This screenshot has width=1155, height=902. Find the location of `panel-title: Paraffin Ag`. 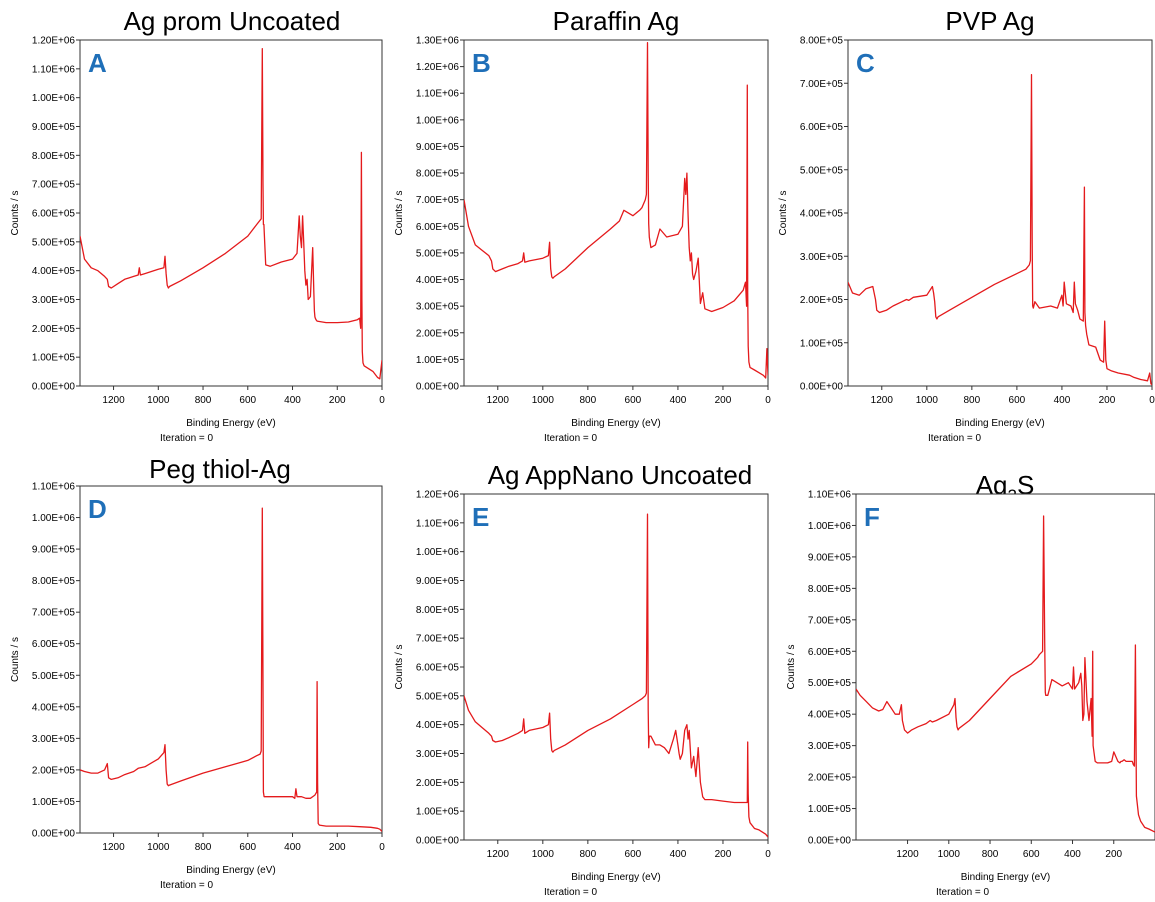

panel-title: Paraffin Ag is located at coordinates (616, 21).